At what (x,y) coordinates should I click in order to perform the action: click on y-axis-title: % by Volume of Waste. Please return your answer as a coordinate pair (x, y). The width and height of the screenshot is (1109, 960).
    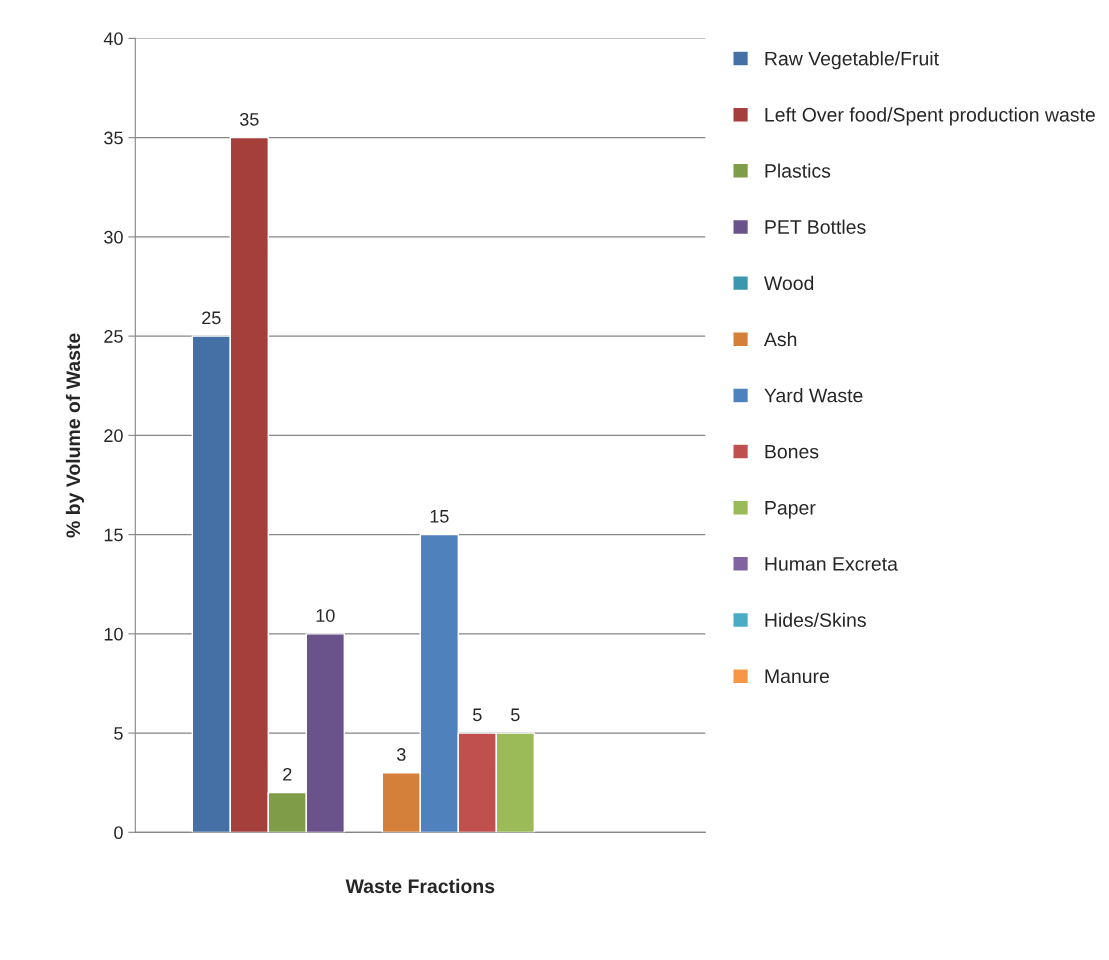
    Looking at the image, I should click on (74, 435).